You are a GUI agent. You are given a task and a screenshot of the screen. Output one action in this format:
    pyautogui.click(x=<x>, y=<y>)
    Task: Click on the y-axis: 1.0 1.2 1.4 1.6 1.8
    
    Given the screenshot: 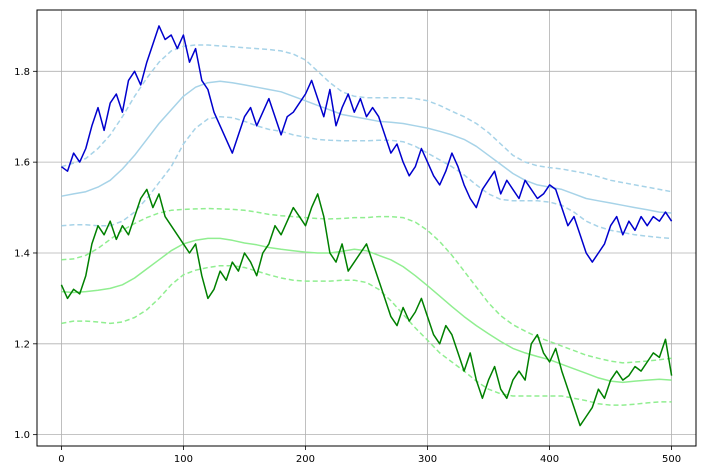 What is the action you would take?
    pyautogui.click(x=25, y=254)
    